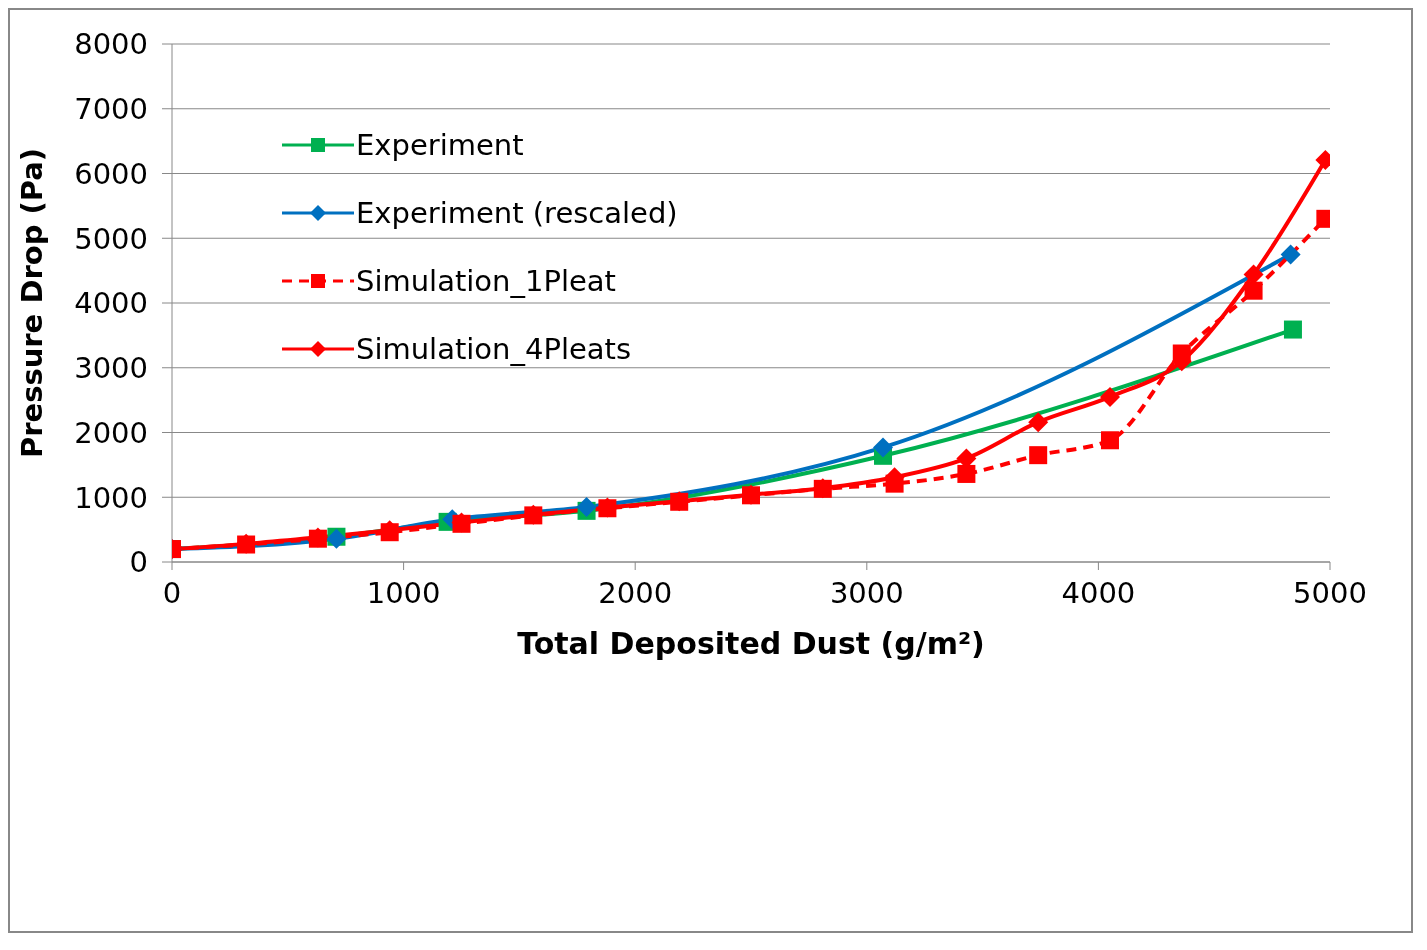 The width and height of the screenshot is (1427, 950). Describe the element at coordinates (111, 303) in the screenshot. I see `y-tick-label: 4000` at that location.